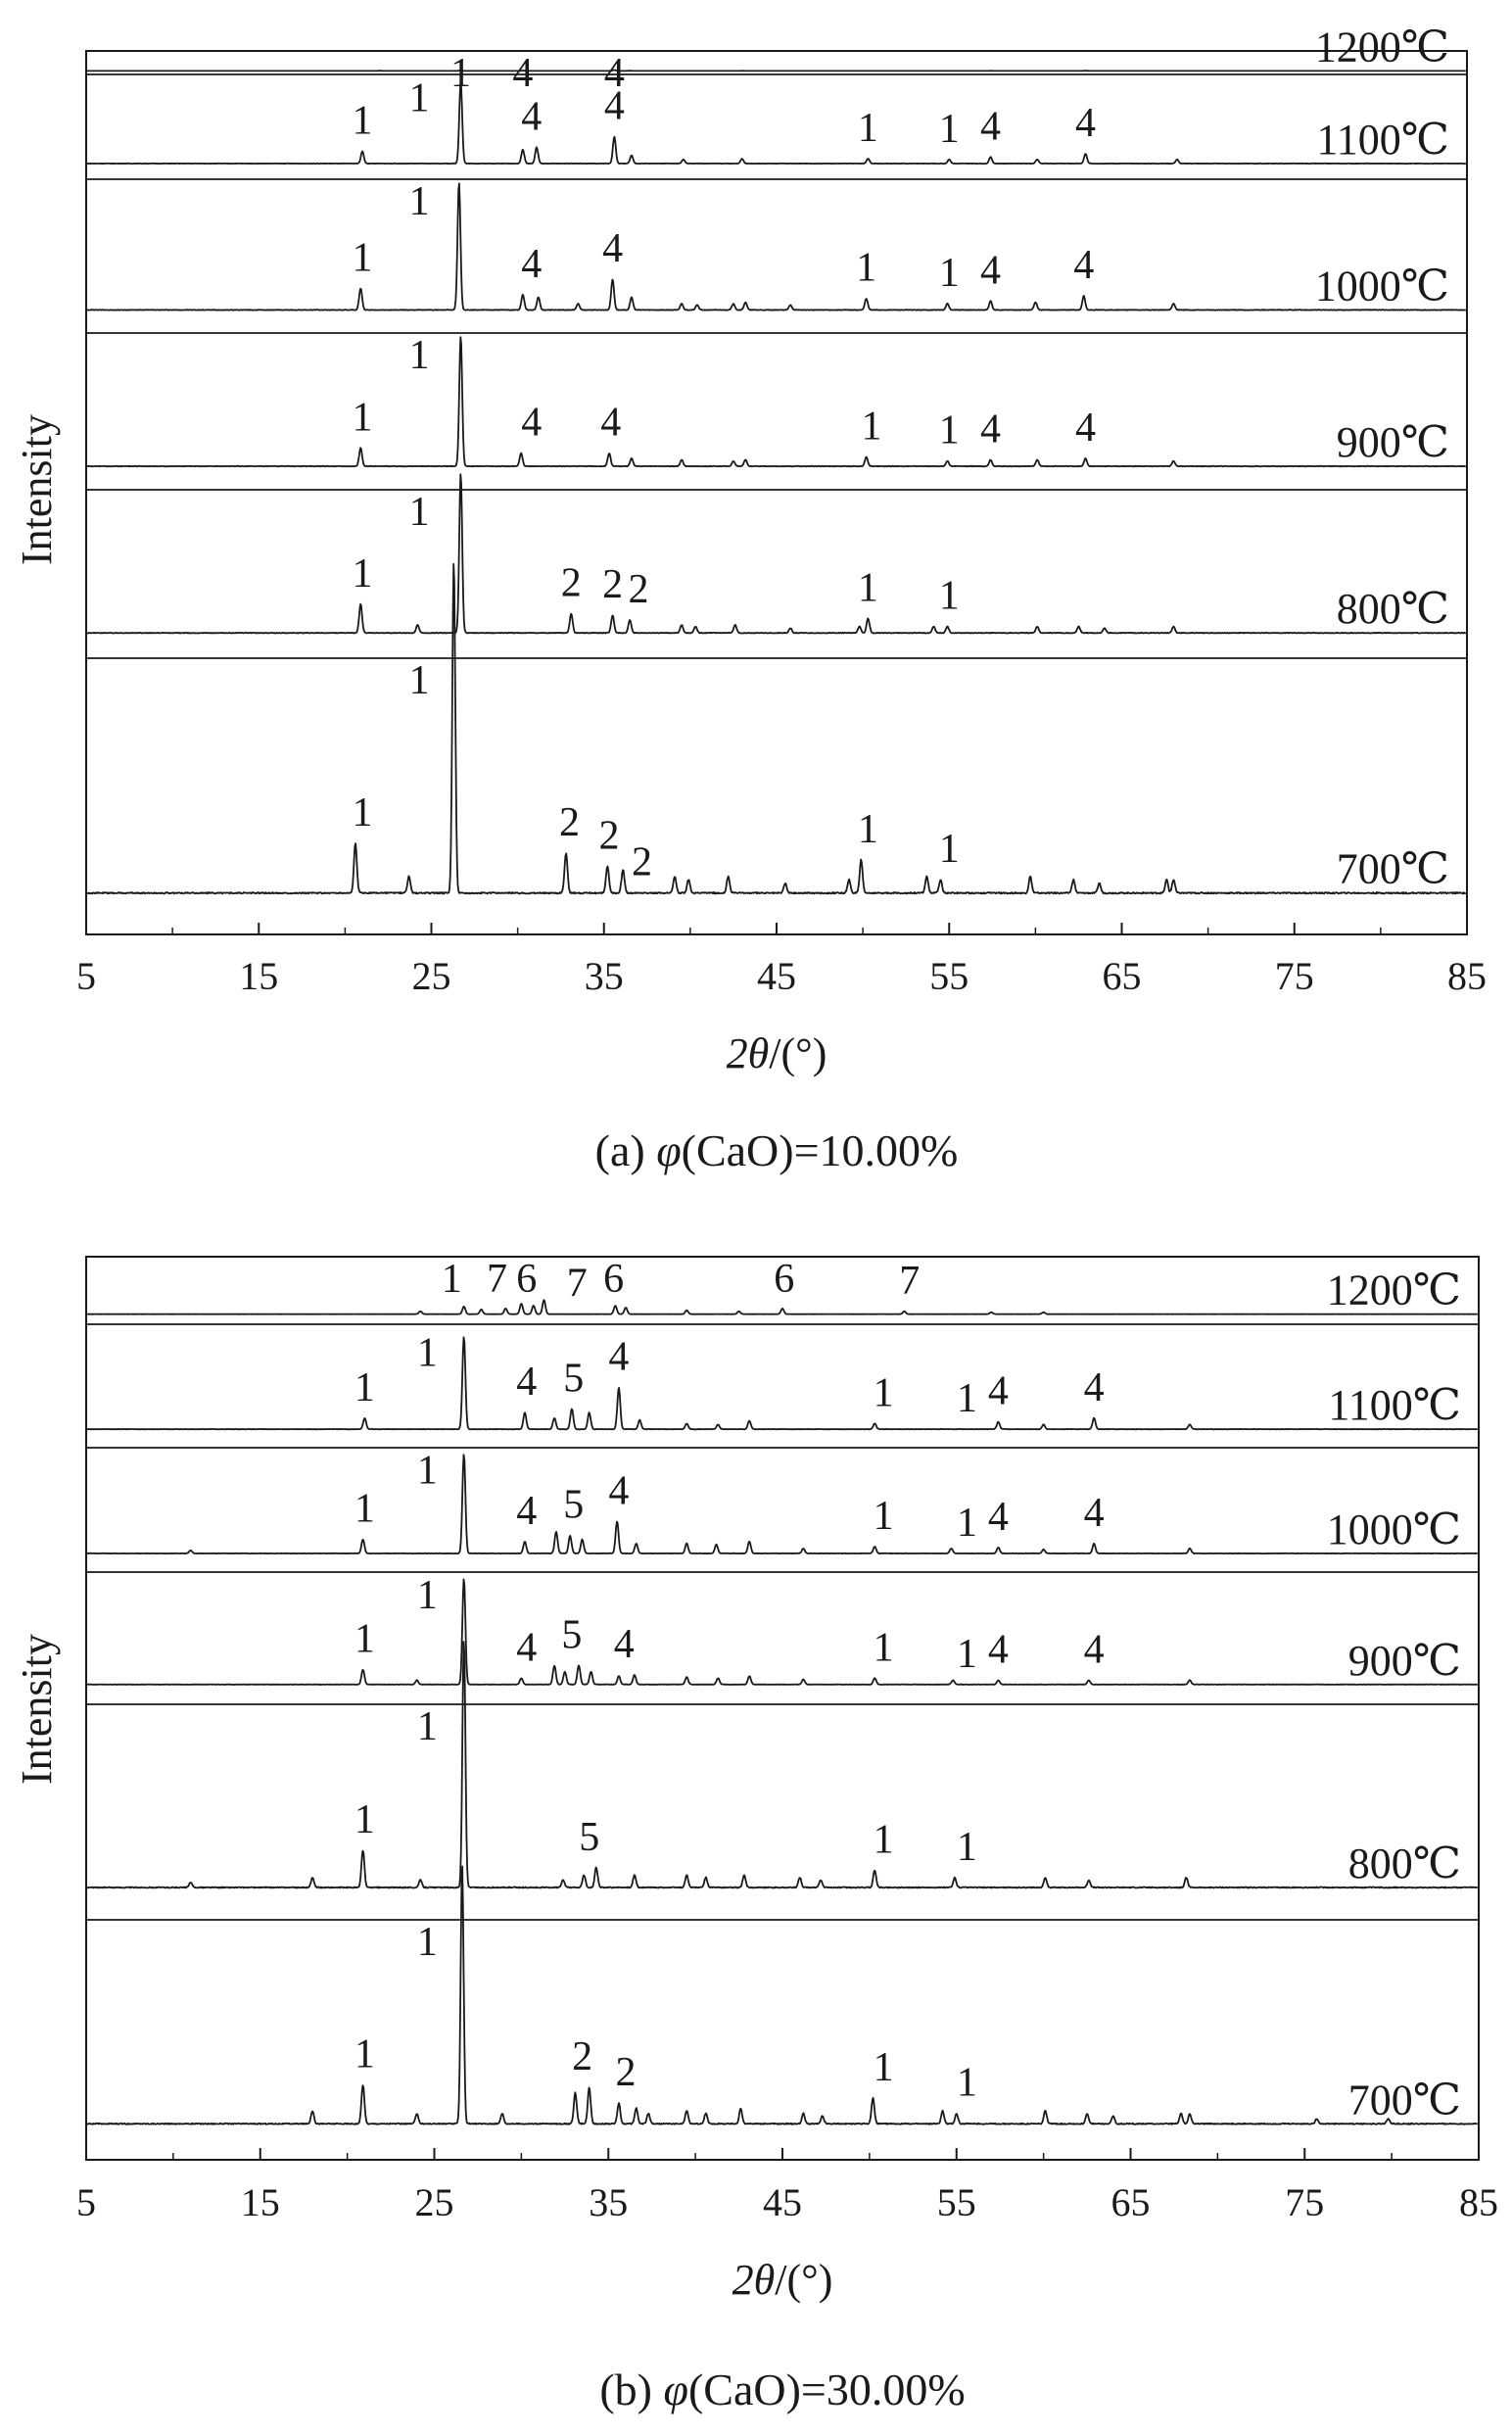 The height and width of the screenshot is (2436, 1512). Describe the element at coordinates (427, 1942) in the screenshot. I see `panel-b-peak-label-700-1: 1` at that location.